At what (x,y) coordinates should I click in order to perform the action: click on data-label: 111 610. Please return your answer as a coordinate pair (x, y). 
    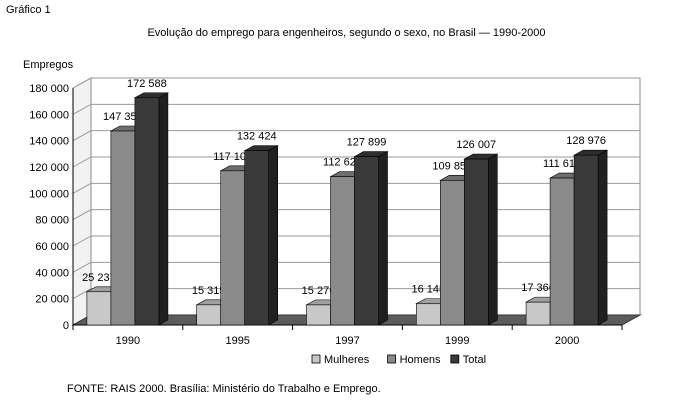
    Looking at the image, I should click on (562, 164).